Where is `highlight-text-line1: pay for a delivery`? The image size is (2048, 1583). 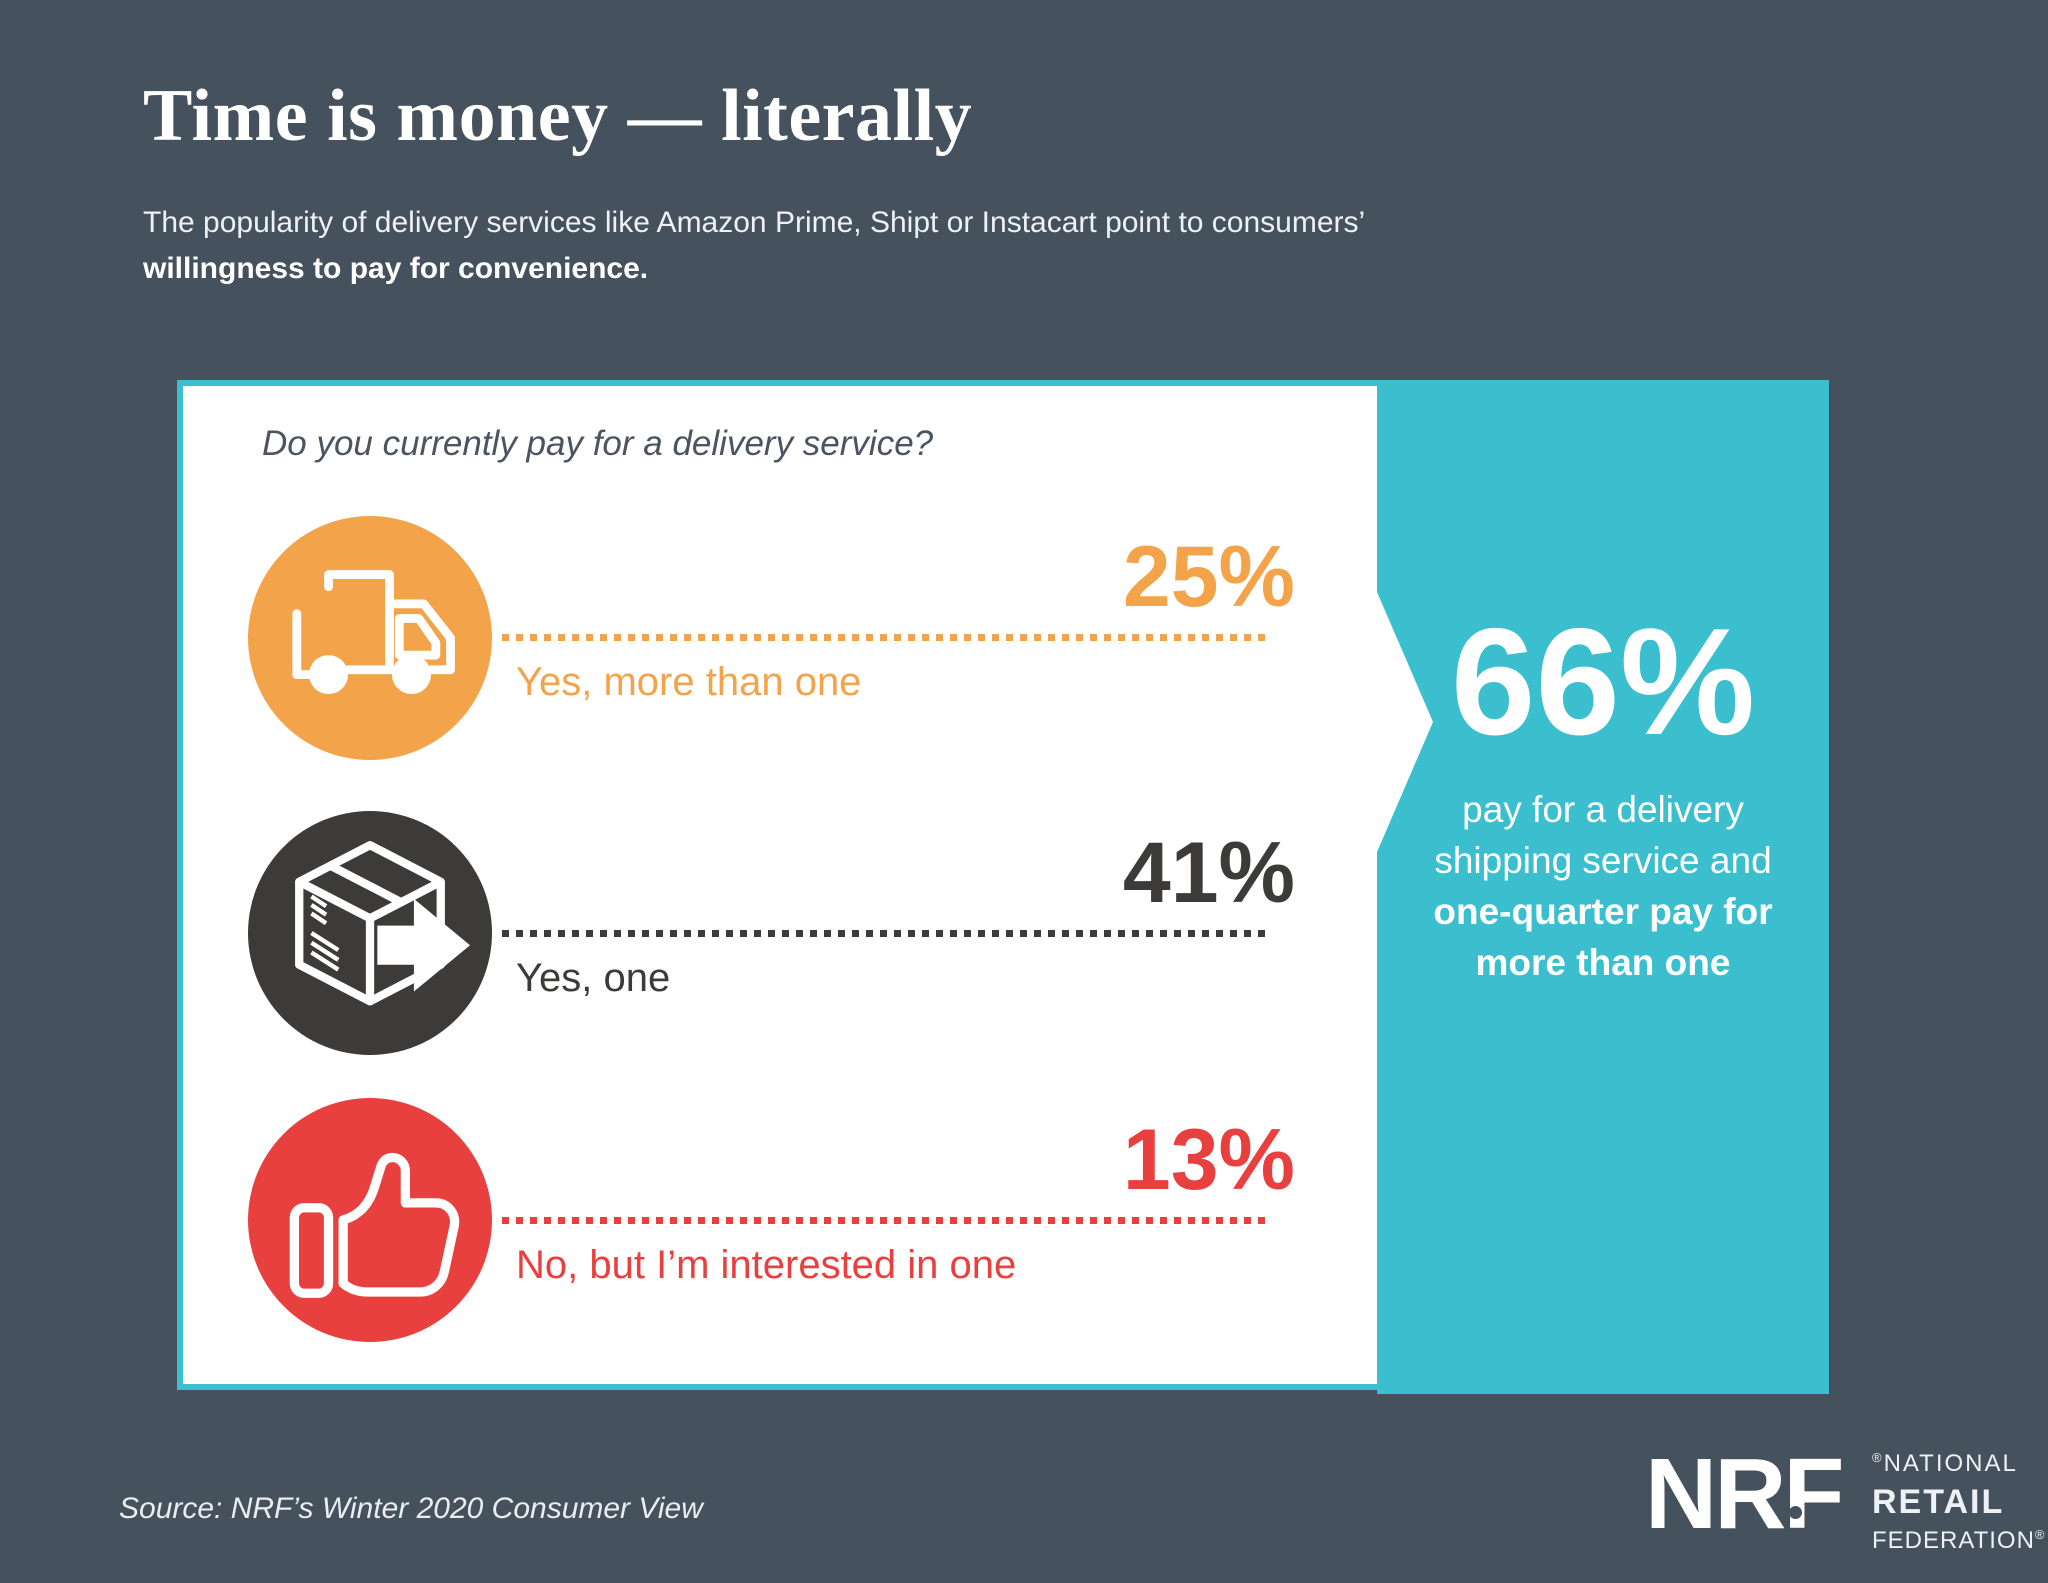
highlight-text-line1: pay for a delivery is located at coordinates (1603, 809).